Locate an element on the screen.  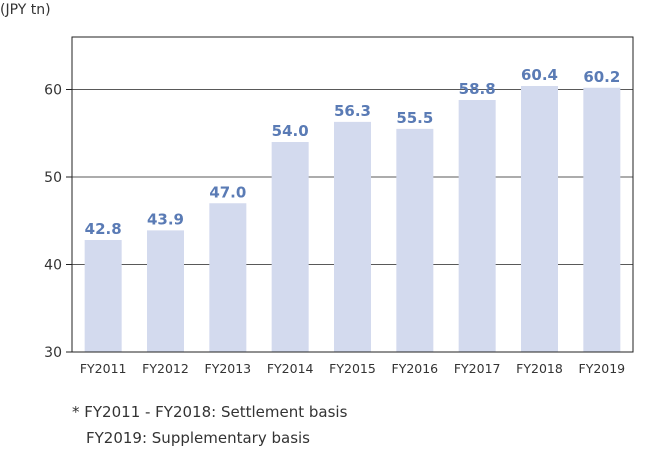
x-tick-label: FY2017 is located at coordinates (477, 368).